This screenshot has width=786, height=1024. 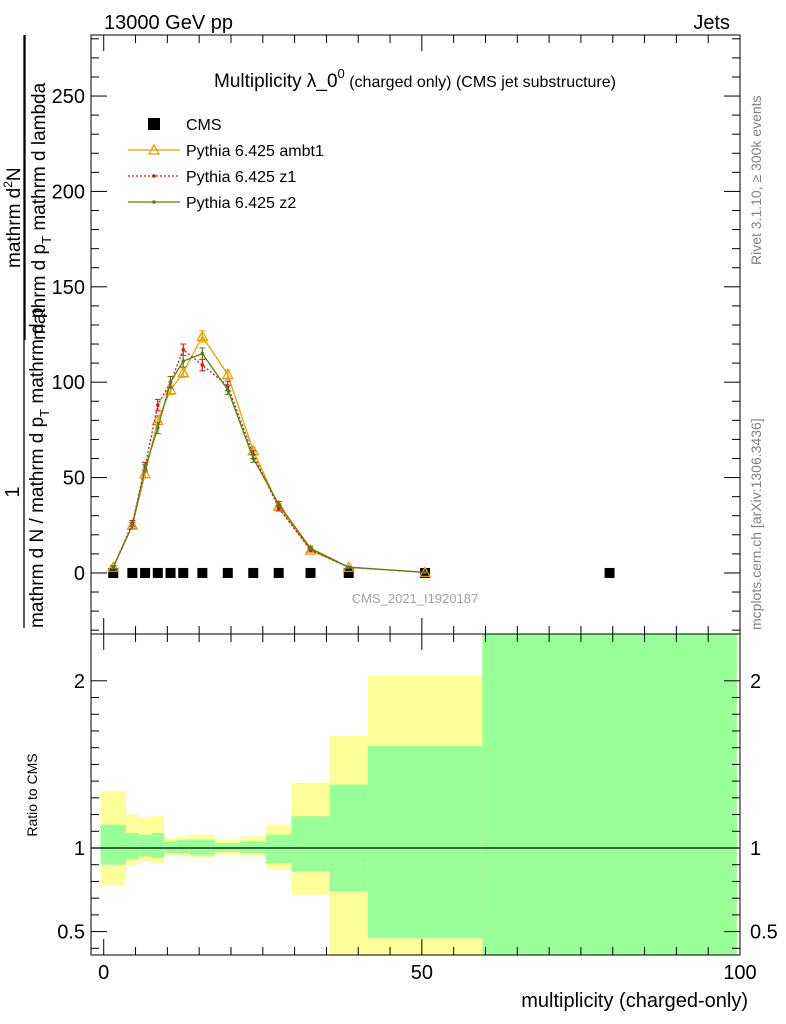 I want to click on series-pythia-6-425-z2, so click(x=269, y=461).